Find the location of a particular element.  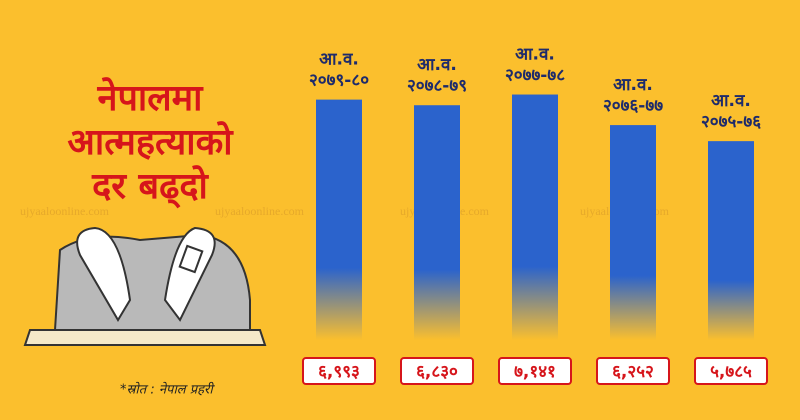

illustration is located at coordinates (145, 286).